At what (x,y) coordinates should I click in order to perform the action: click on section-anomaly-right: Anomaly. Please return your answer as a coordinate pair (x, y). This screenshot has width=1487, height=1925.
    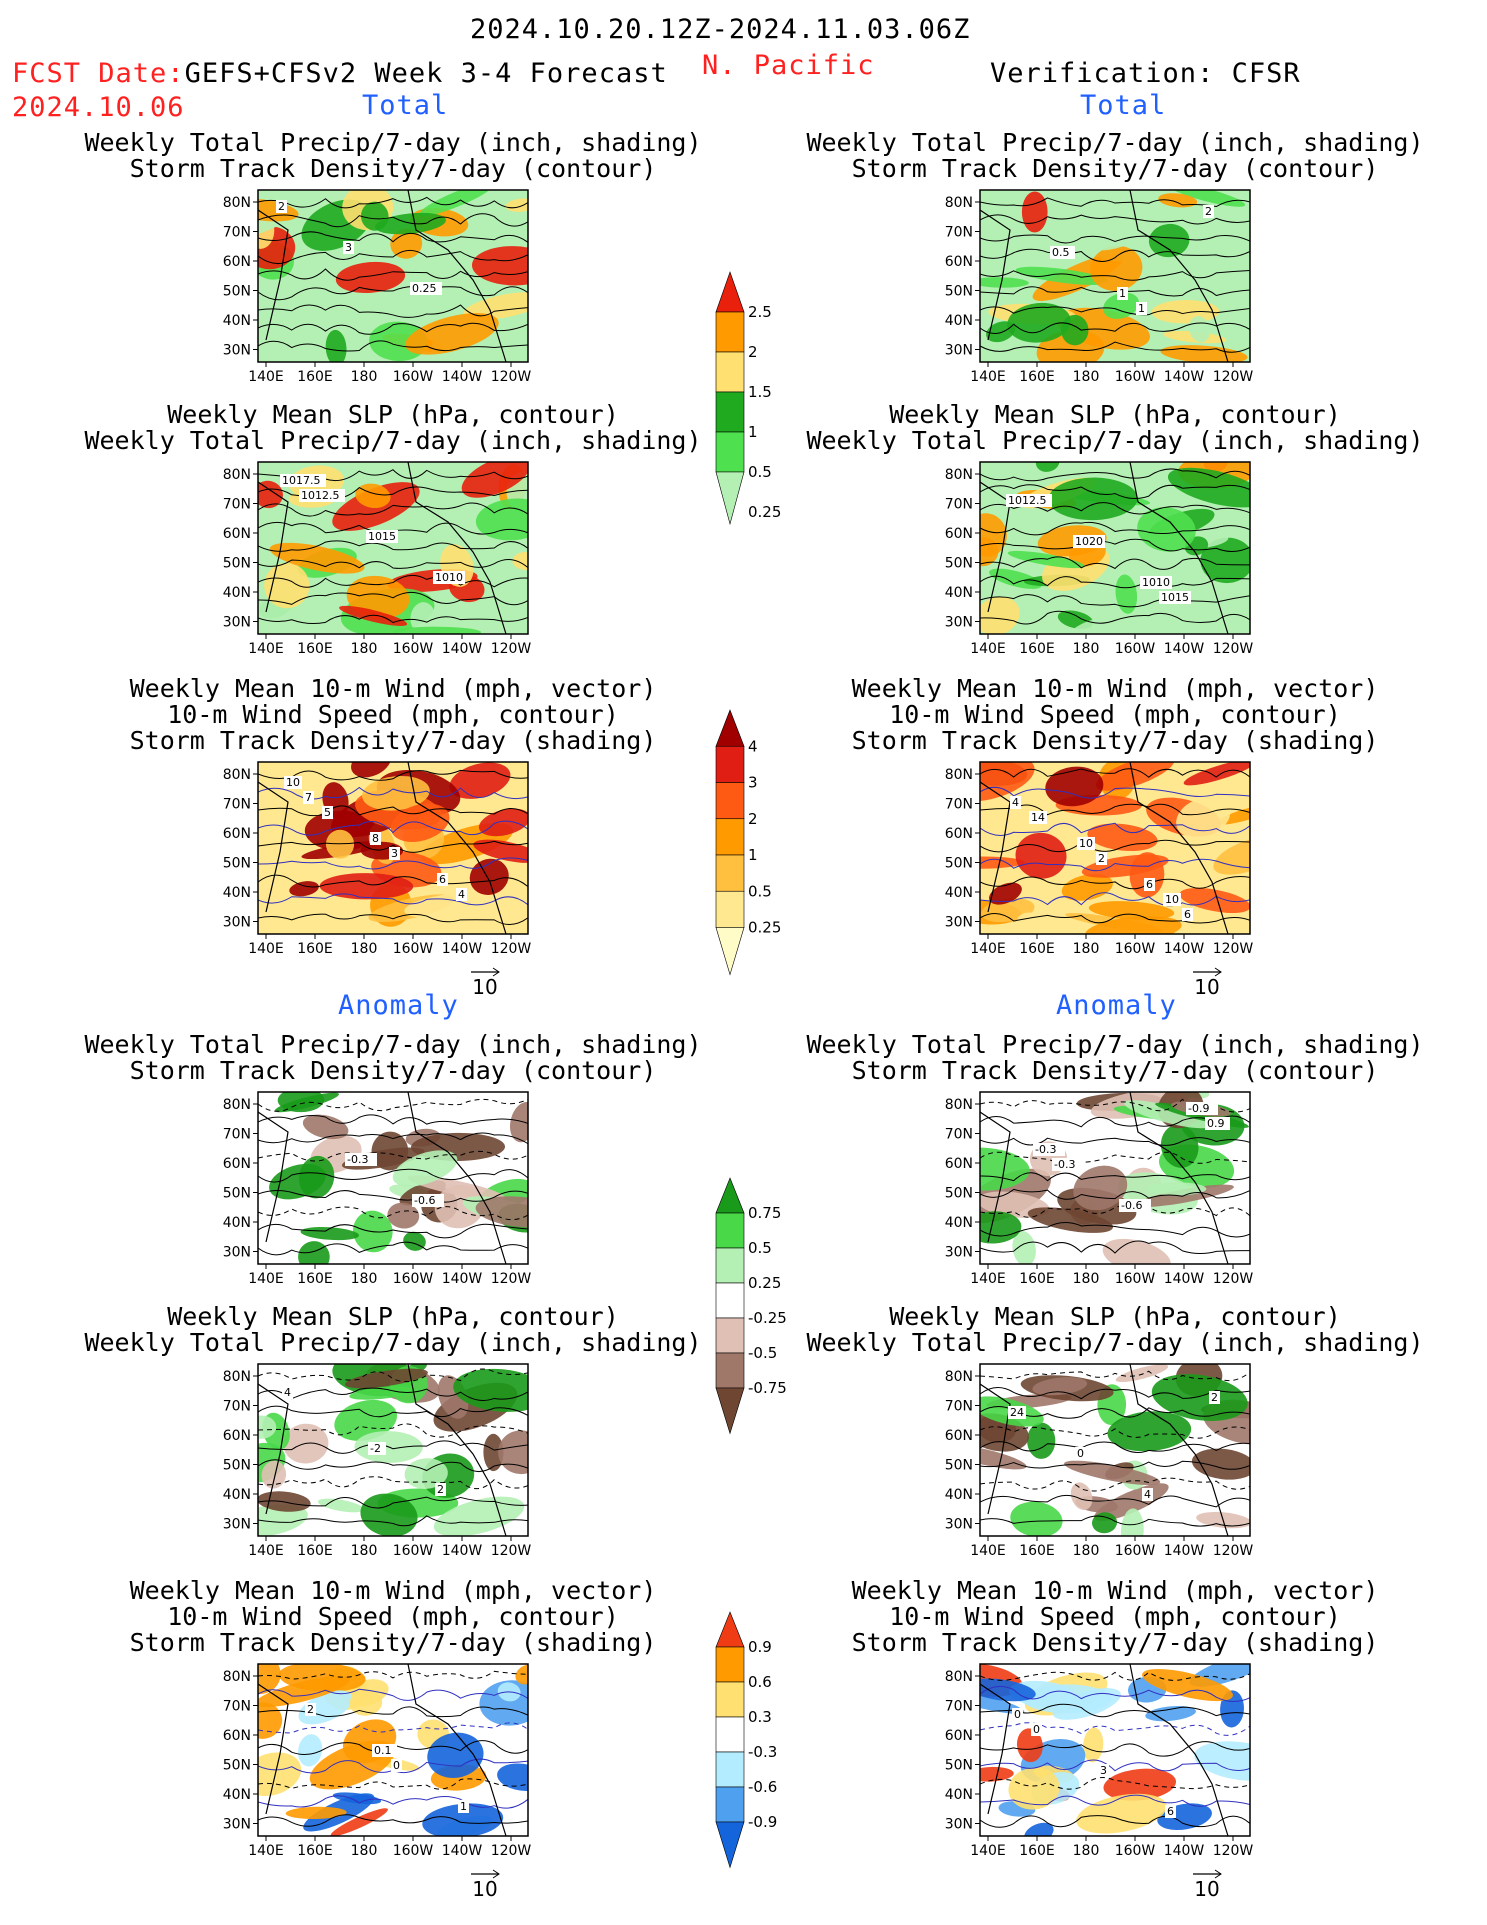
    Looking at the image, I should click on (1116, 1005).